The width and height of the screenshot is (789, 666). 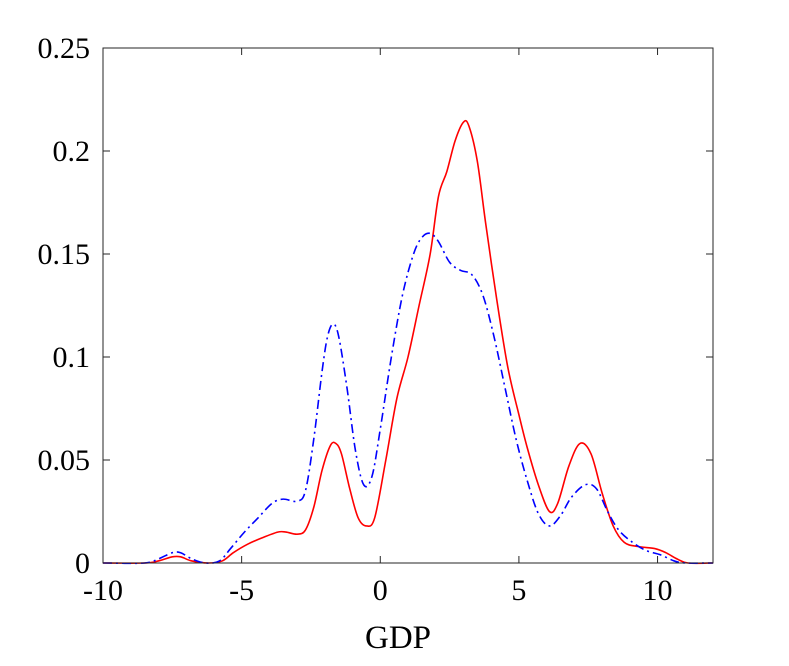 What do you see at coordinates (64, 48) in the screenshot?
I see `y-tick-label: 0.25` at bounding box center [64, 48].